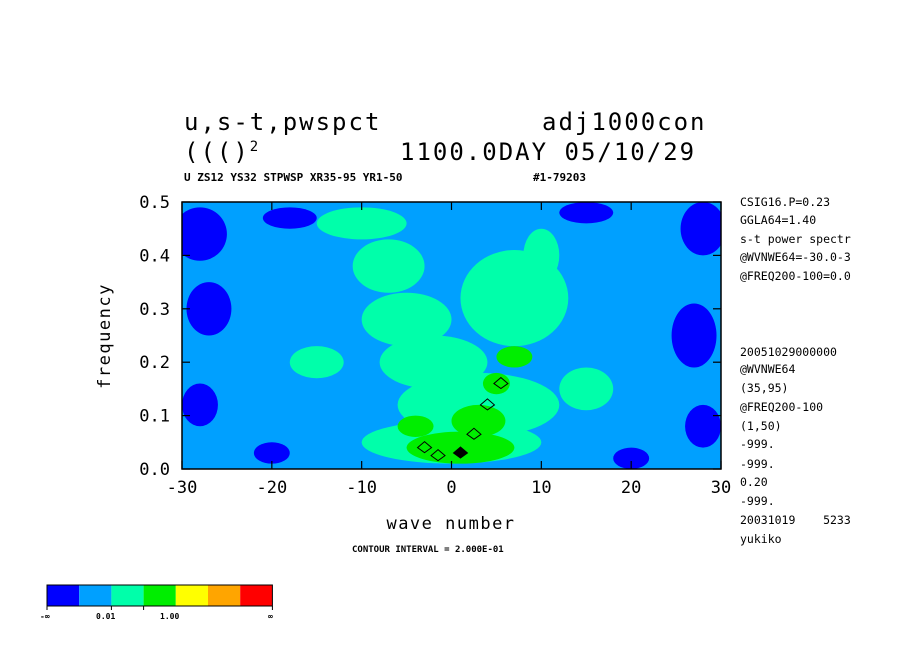 This screenshot has height=654, width=904. Describe the element at coordinates (270, 616) in the screenshot. I see `legend-label: ∞` at that location.